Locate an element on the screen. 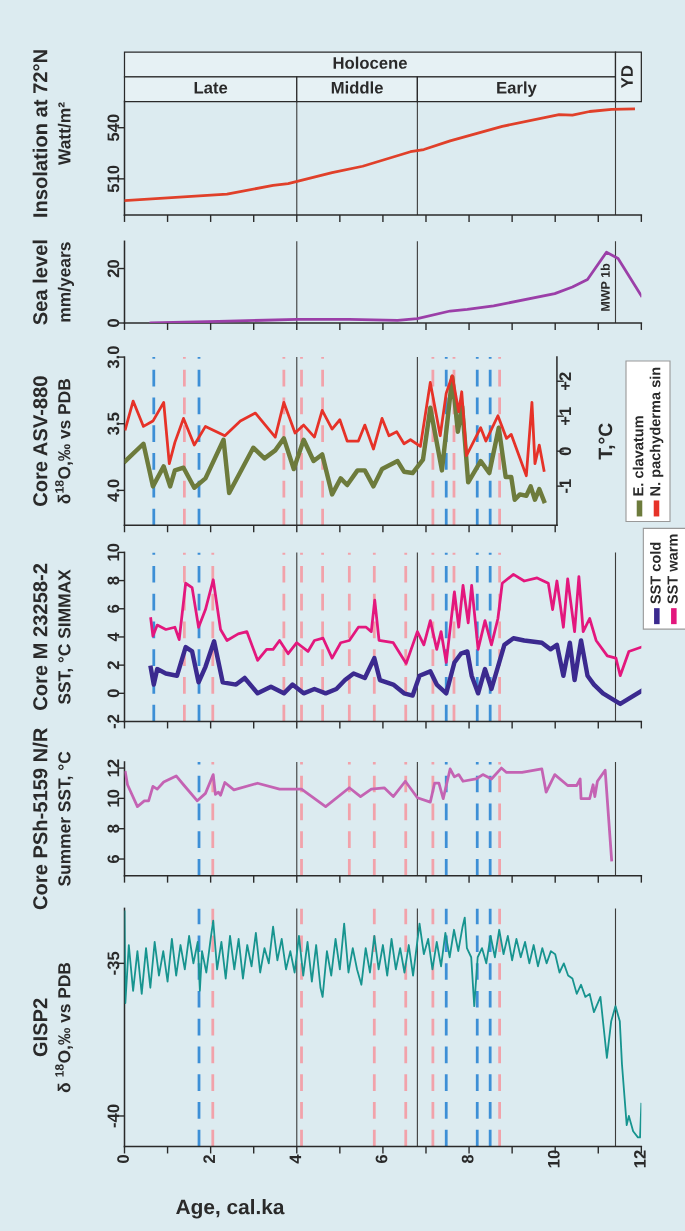  text: SST cold is located at coordinates (655, 573).